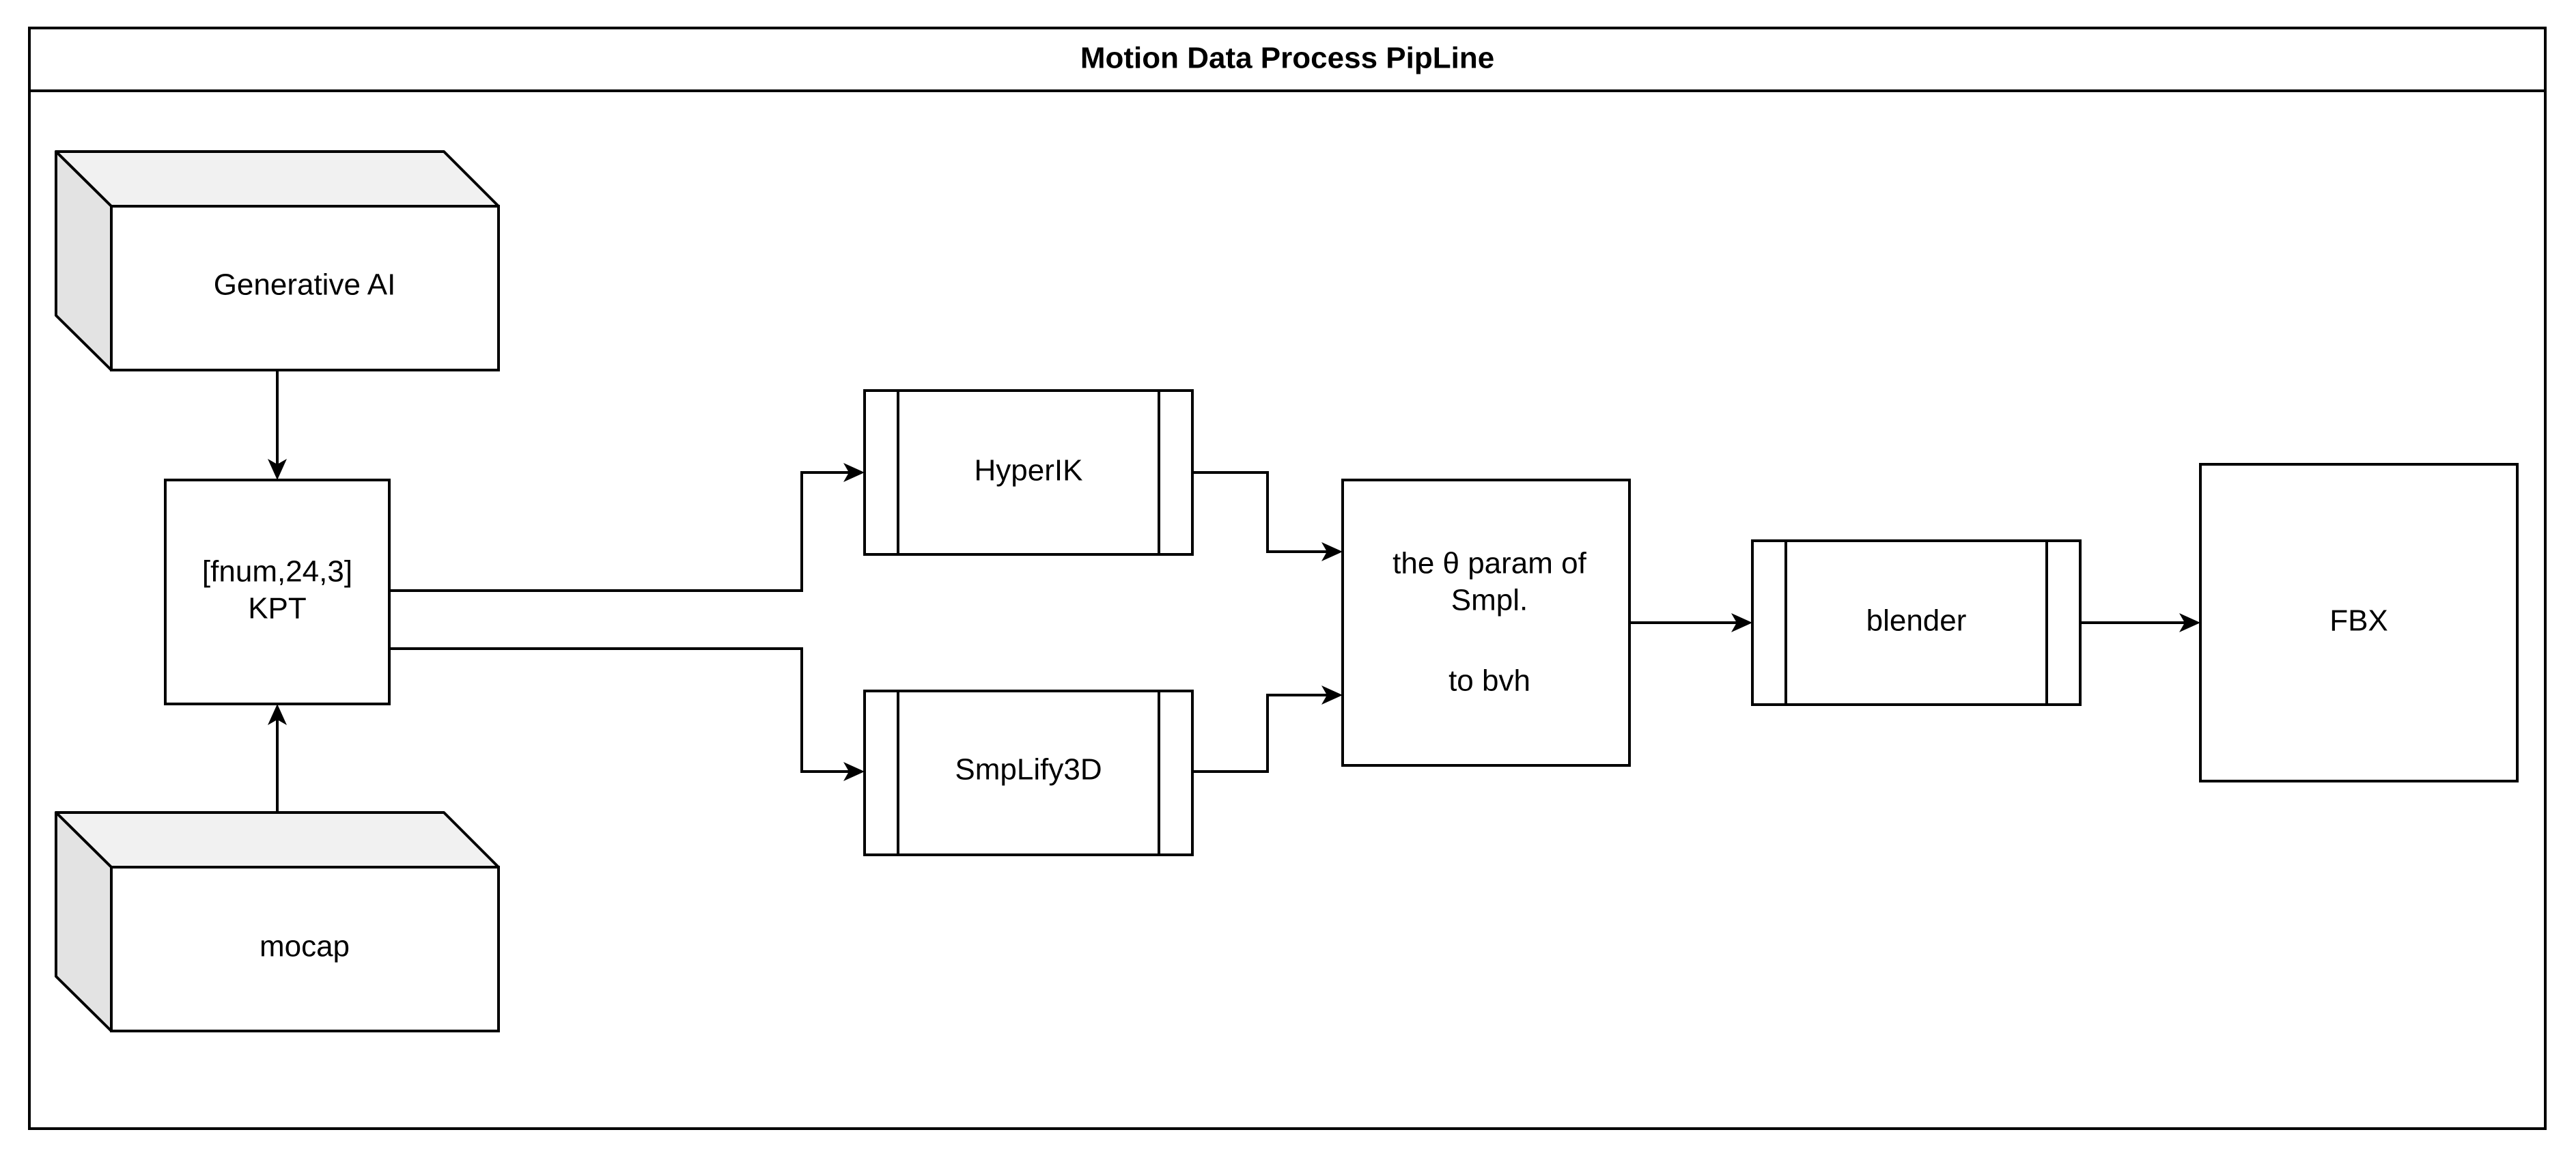 The image size is (2576, 1158). Describe the element at coordinates (305, 285) in the screenshot. I see `node-label: Generative AI` at that location.